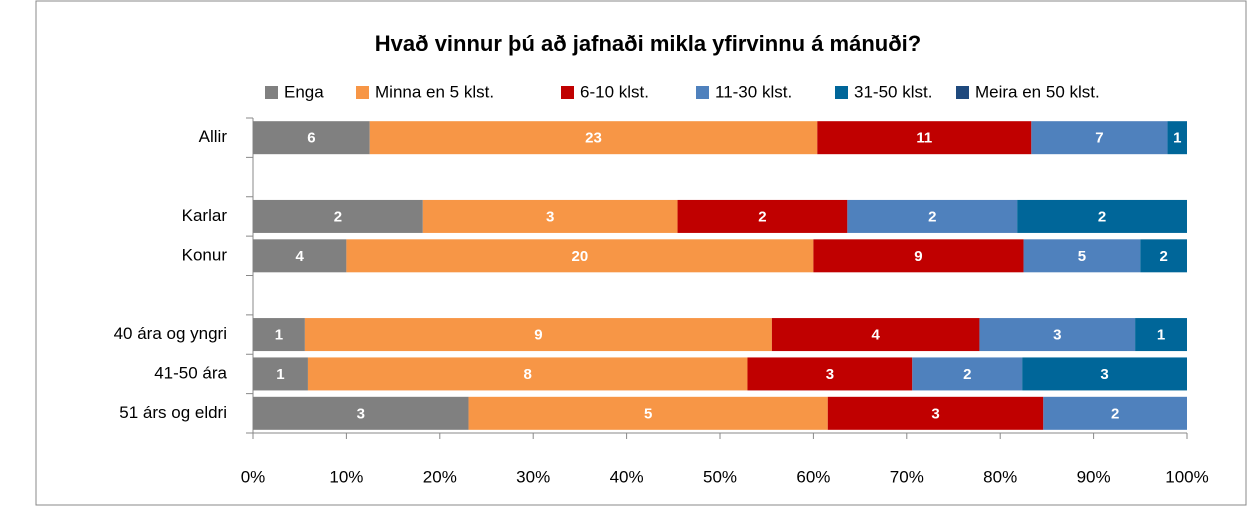 This screenshot has height=506, width=1247. Describe the element at coordinates (1000, 476) in the screenshot. I see `x-tick-label: 80%` at that location.